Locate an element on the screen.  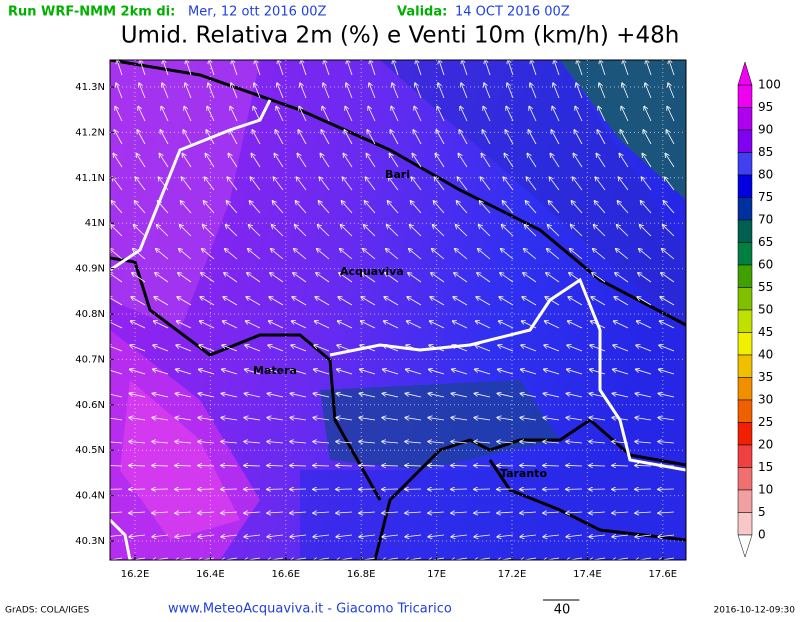
lat-label: 41.1N is located at coordinates (90, 178).